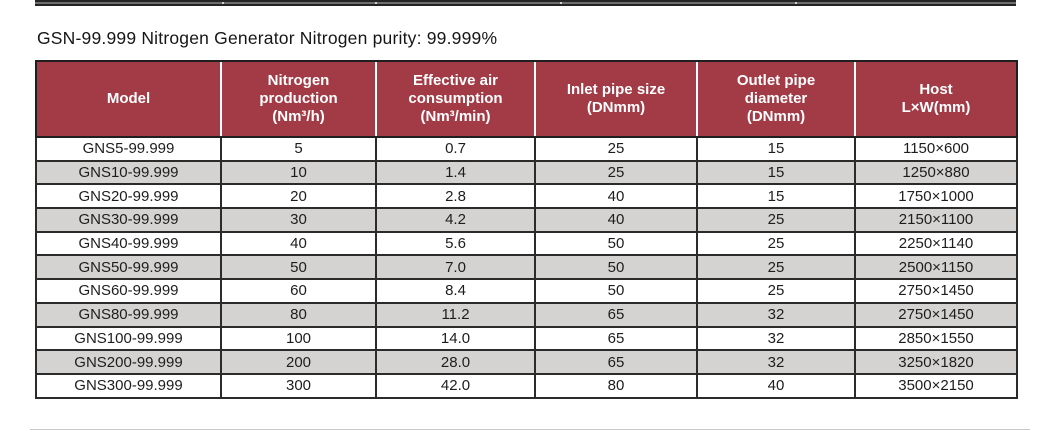 The image size is (1058, 432). I want to click on cell-air-consumption: 7.0, so click(455, 267).